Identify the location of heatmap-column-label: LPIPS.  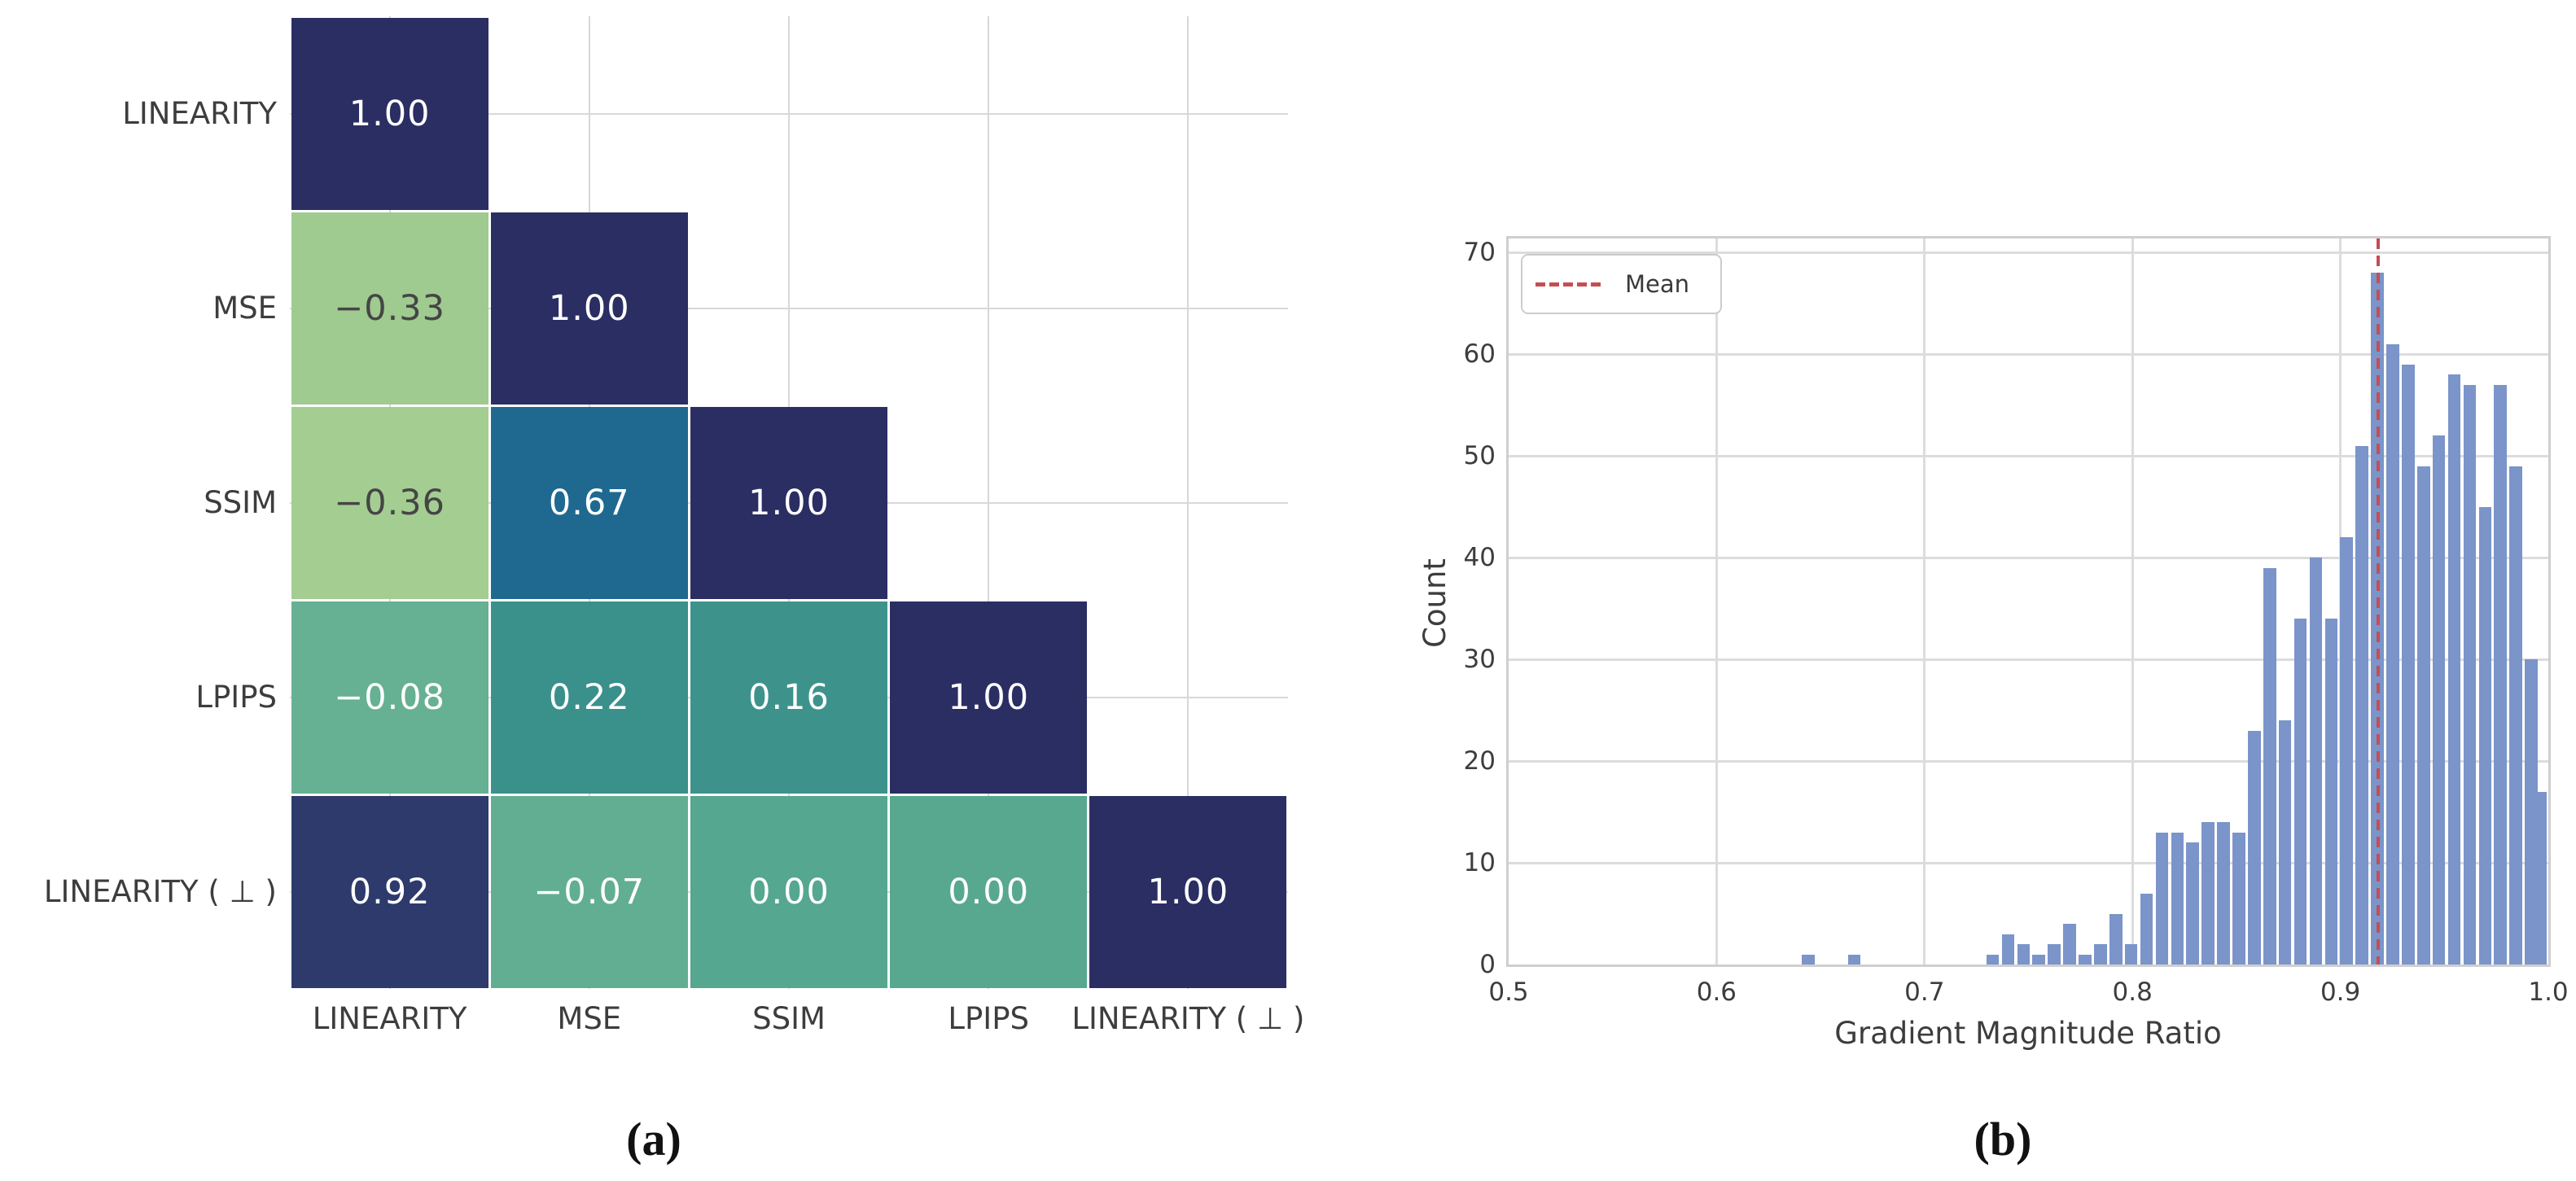
(988, 1018).